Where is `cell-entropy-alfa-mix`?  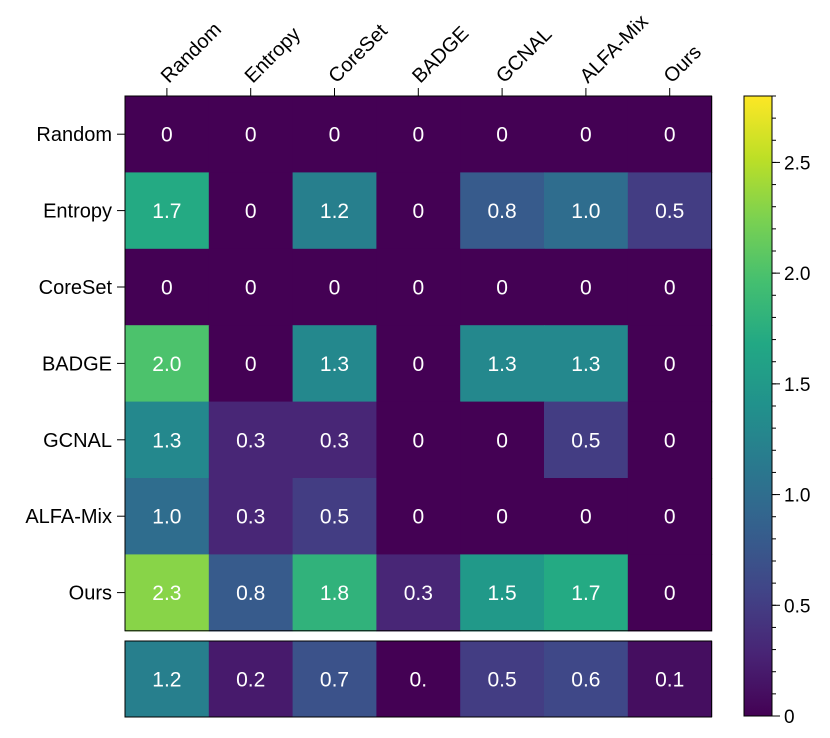 cell-entropy-alfa-mix is located at coordinates (586, 211).